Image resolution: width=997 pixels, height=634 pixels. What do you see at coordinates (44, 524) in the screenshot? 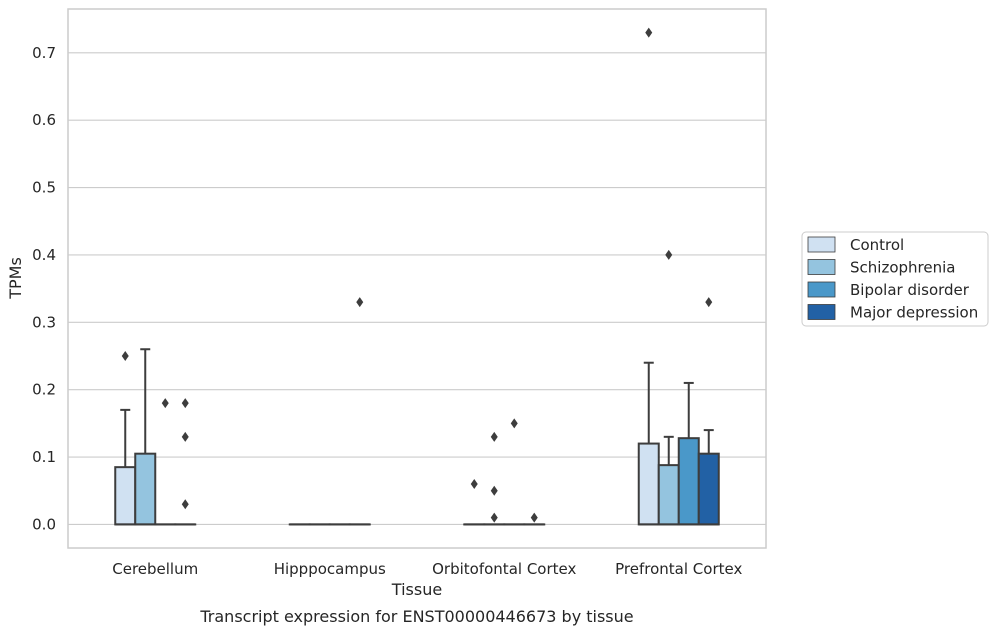
I see `y-tick-label: 0.0` at bounding box center [44, 524].